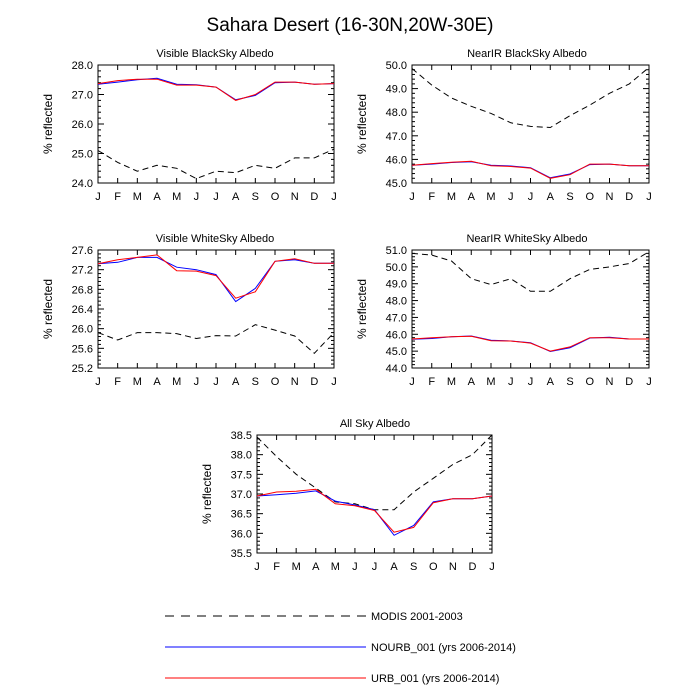 The width and height of the screenshot is (700, 700). What do you see at coordinates (526, 239) in the screenshot?
I see `panel-title: NearIR WhiteSky Albedo` at bounding box center [526, 239].